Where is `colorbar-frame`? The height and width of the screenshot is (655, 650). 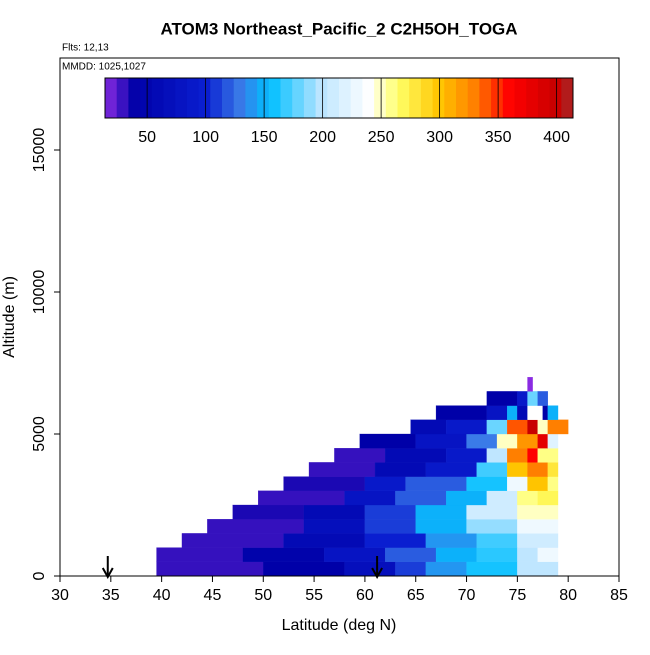 colorbar-frame is located at coordinates (339, 98).